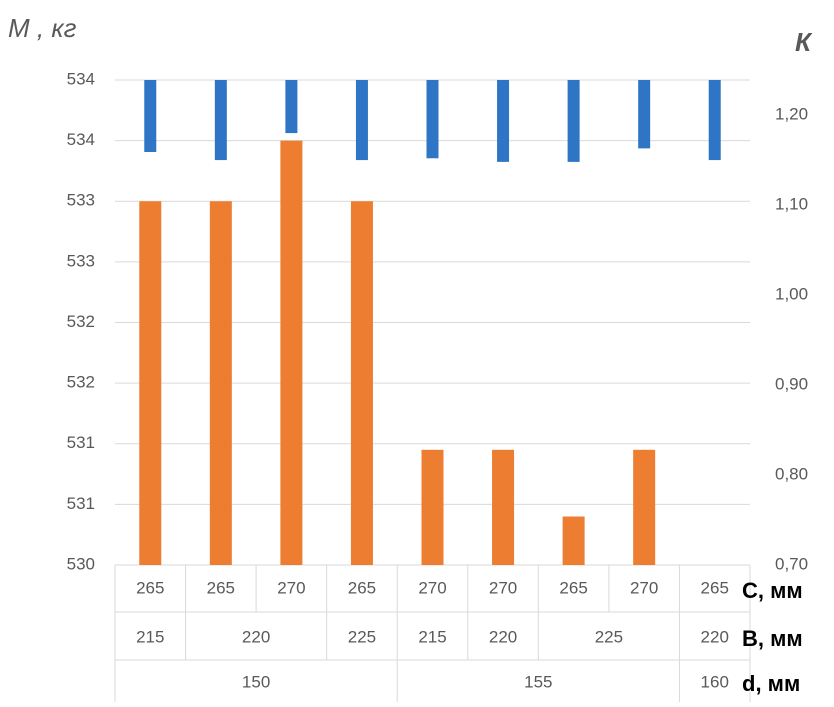 The width and height of the screenshot is (834, 707). I want to click on x-group-label: 150, so click(256, 681).